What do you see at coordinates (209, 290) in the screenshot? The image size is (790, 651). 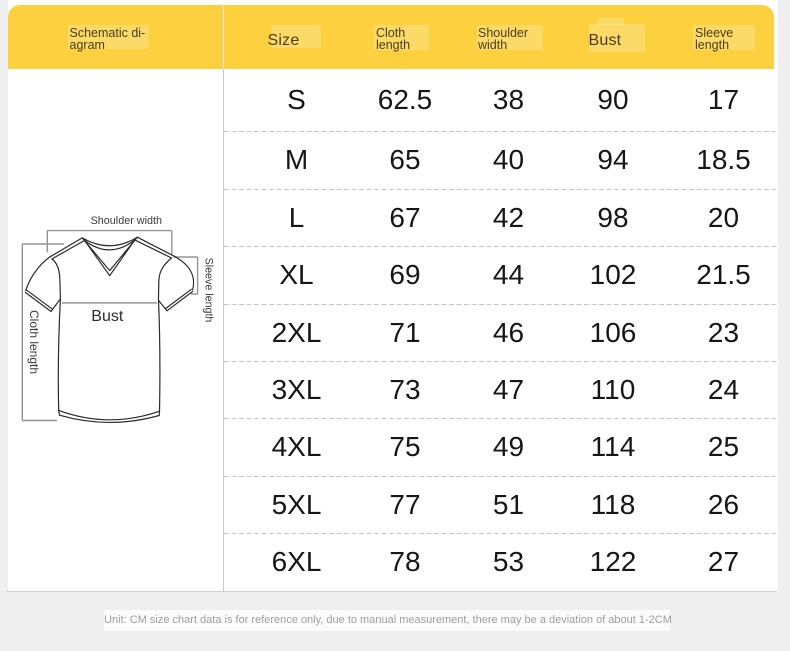 I see `svg-text: Sleeve length` at bounding box center [209, 290].